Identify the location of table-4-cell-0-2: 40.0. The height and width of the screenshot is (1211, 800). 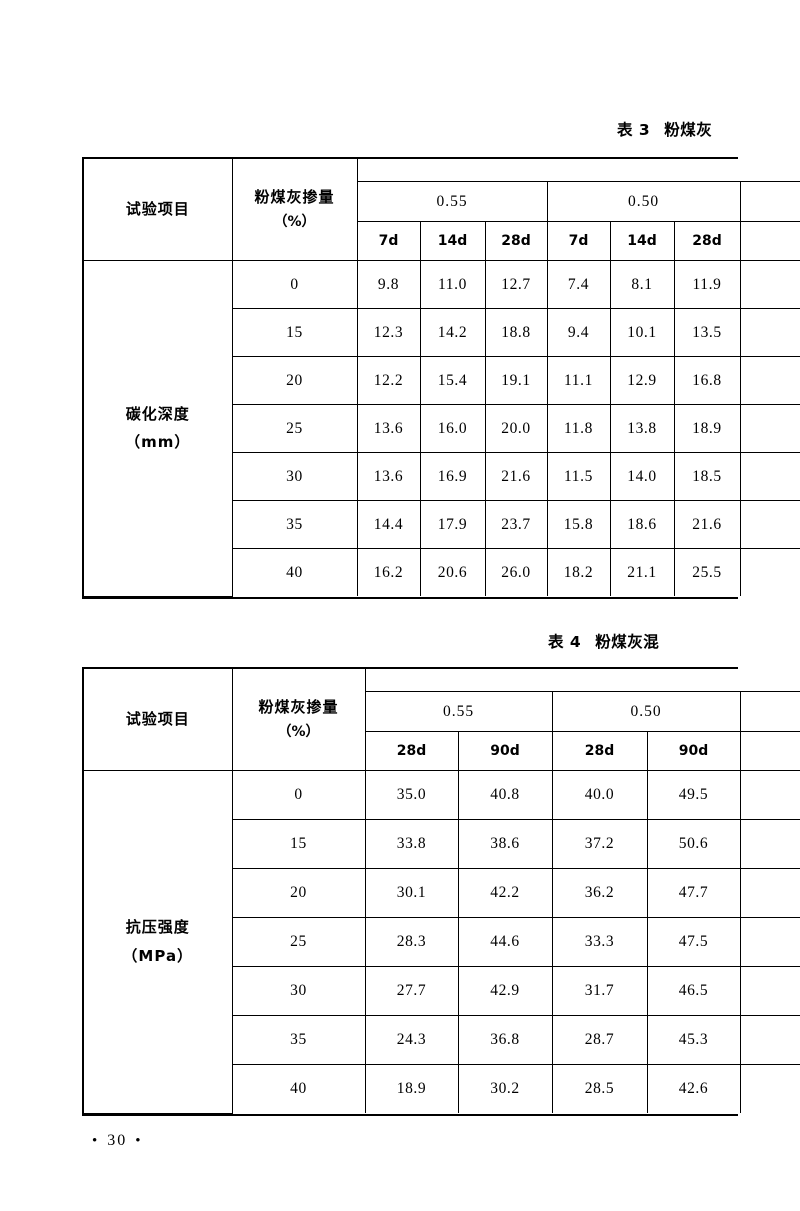
(600, 795).